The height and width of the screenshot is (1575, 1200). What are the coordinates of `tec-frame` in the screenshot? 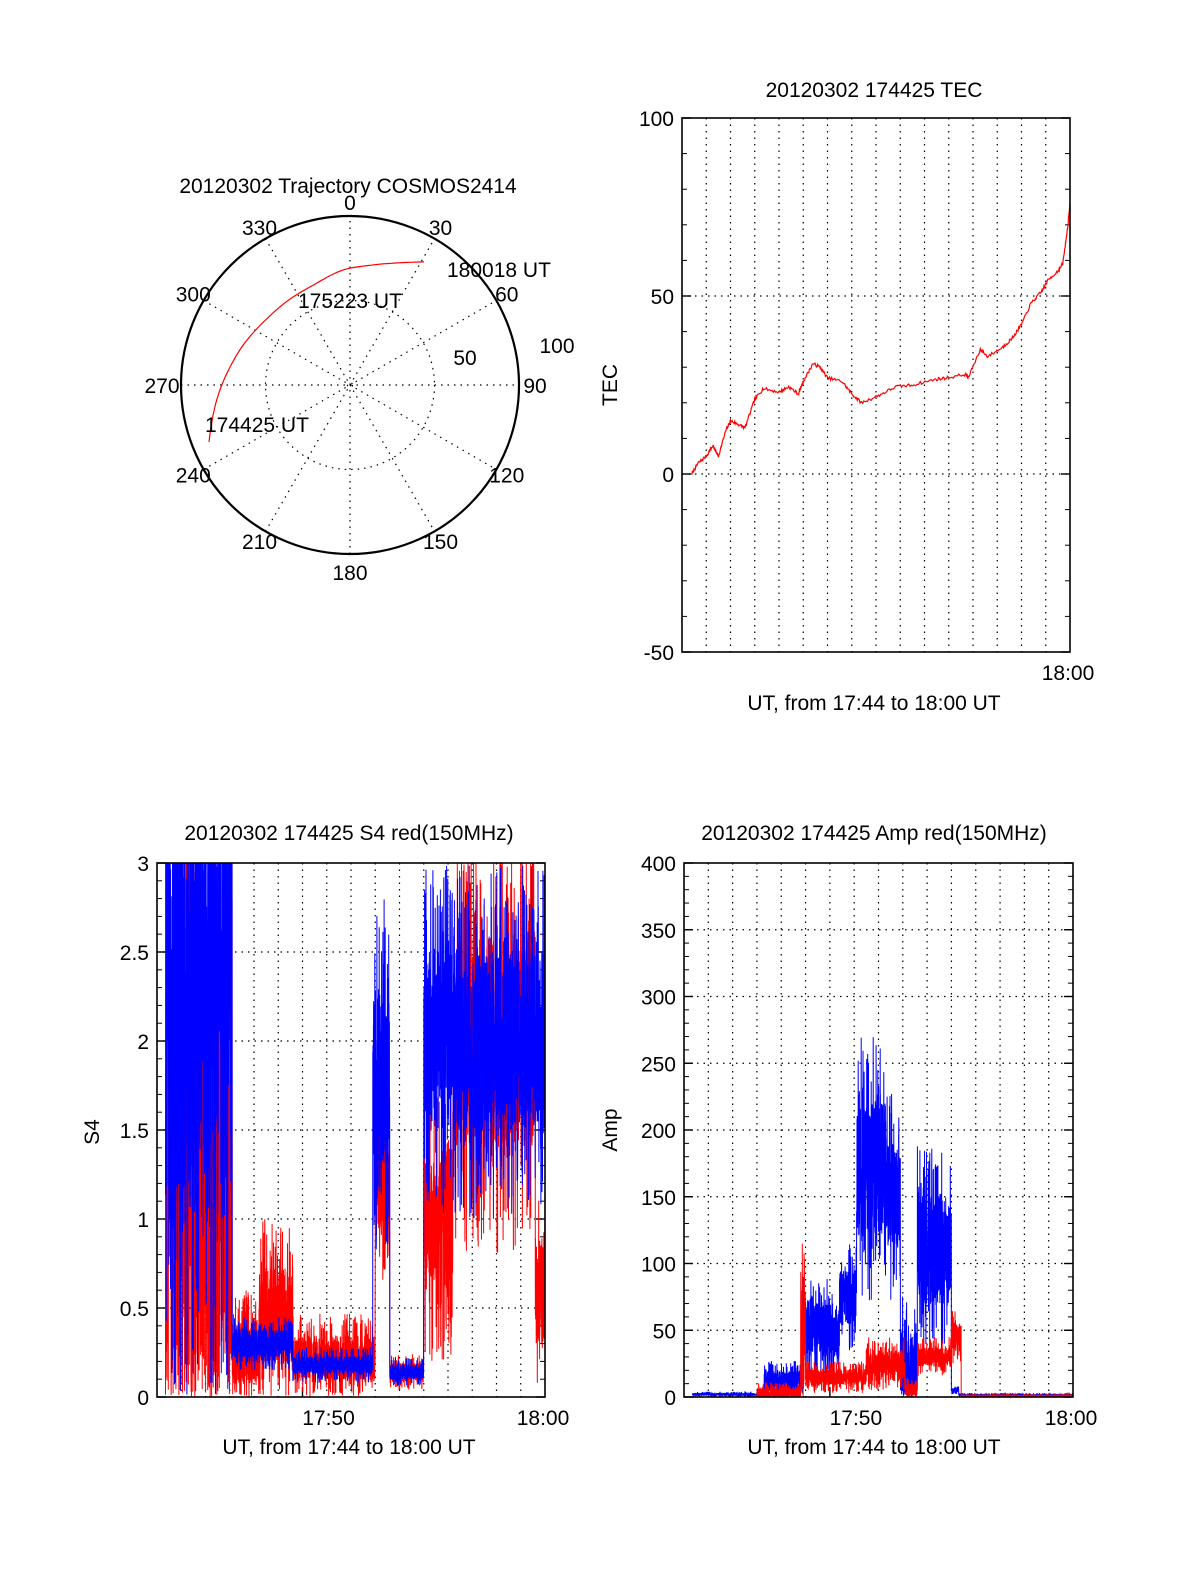 It's located at (876, 385).